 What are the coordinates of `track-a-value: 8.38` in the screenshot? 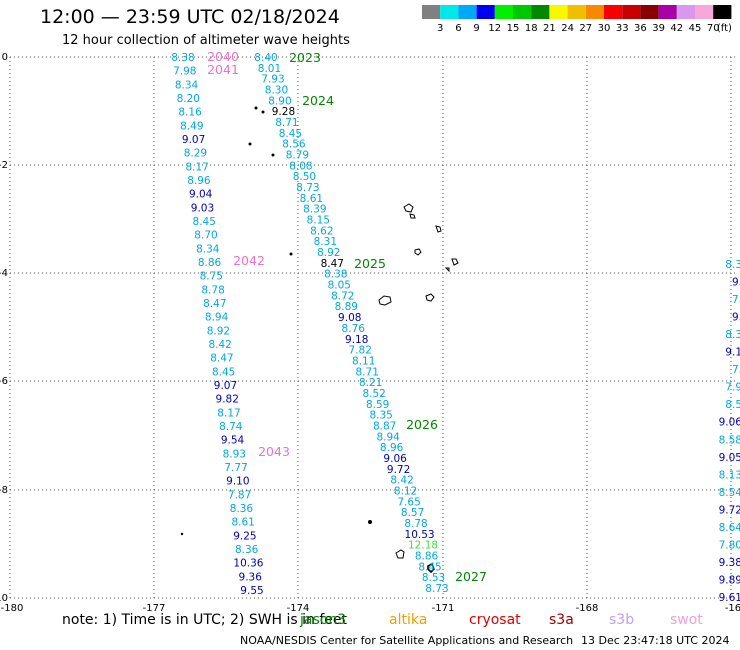 It's located at (182, 58).